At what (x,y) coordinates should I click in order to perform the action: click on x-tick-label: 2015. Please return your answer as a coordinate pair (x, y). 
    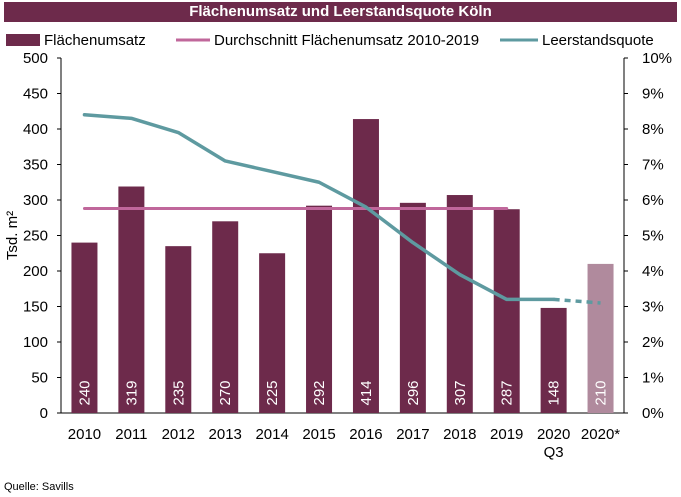
    Looking at the image, I should click on (318, 434).